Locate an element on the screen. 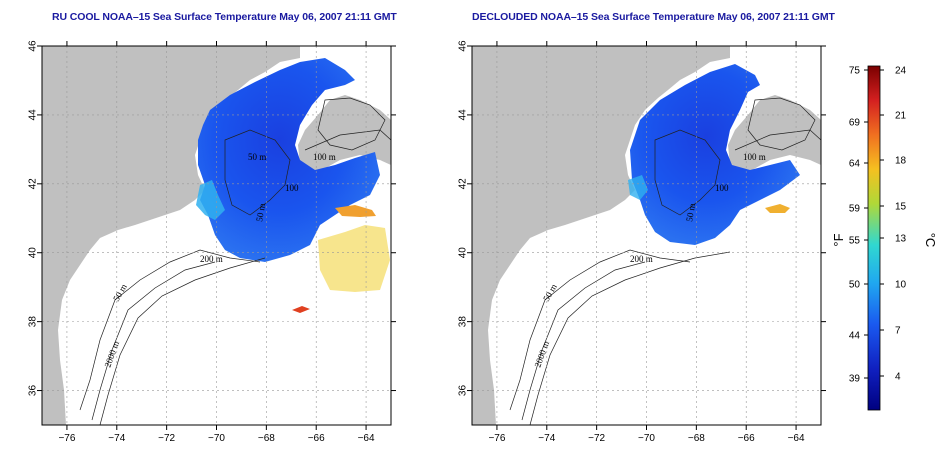 The image size is (950, 475). fahrenheit-unit-label: °F is located at coordinates (838, 239).